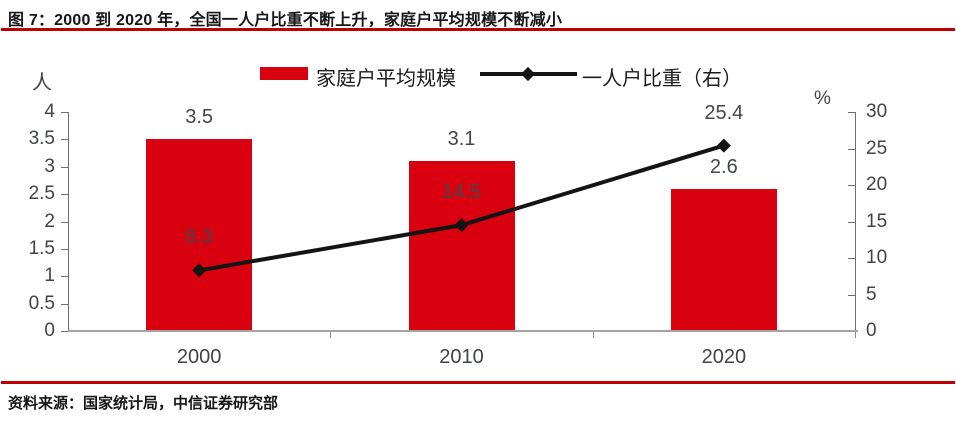 Image resolution: width=956 pixels, height=421 pixels. What do you see at coordinates (877, 148) in the screenshot?
I see `right-axis-tick-label: 25` at bounding box center [877, 148].